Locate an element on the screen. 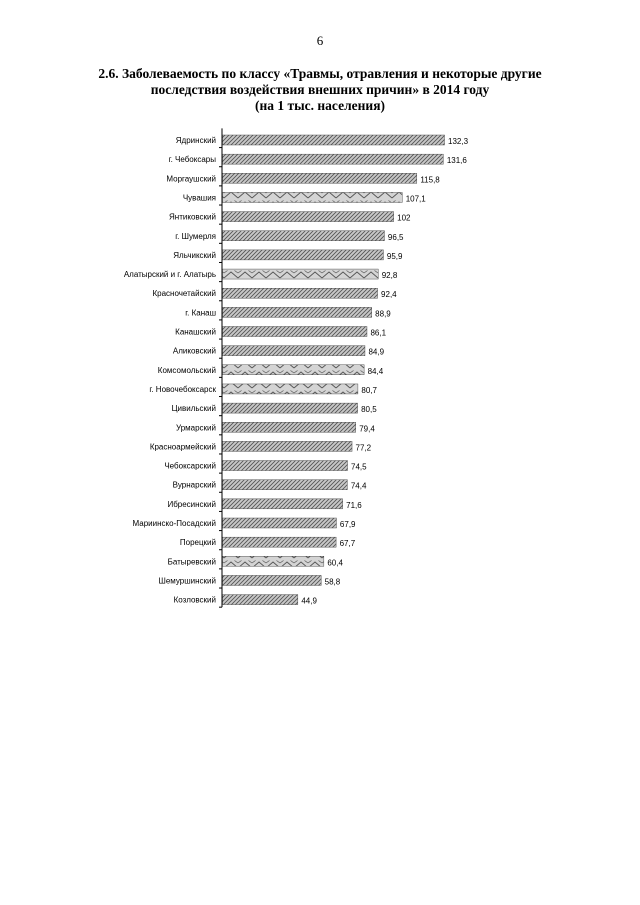  value-label: 95,9 is located at coordinates (395, 256).